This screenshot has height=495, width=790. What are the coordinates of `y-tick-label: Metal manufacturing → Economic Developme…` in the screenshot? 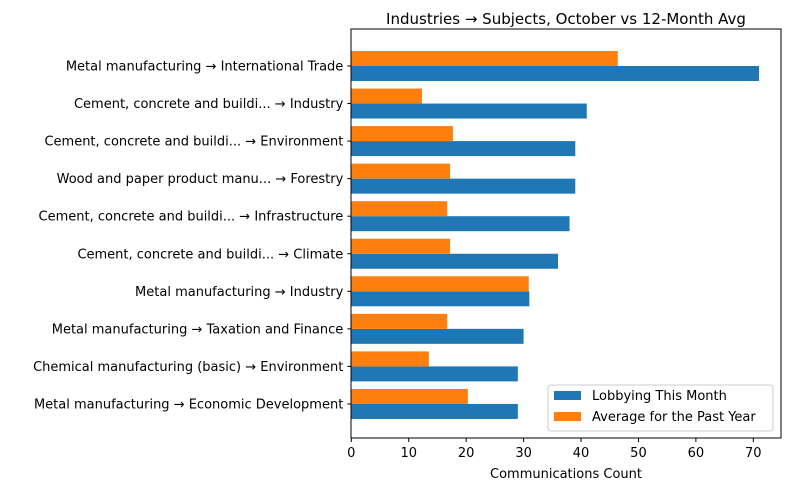 It's located at (188, 404).